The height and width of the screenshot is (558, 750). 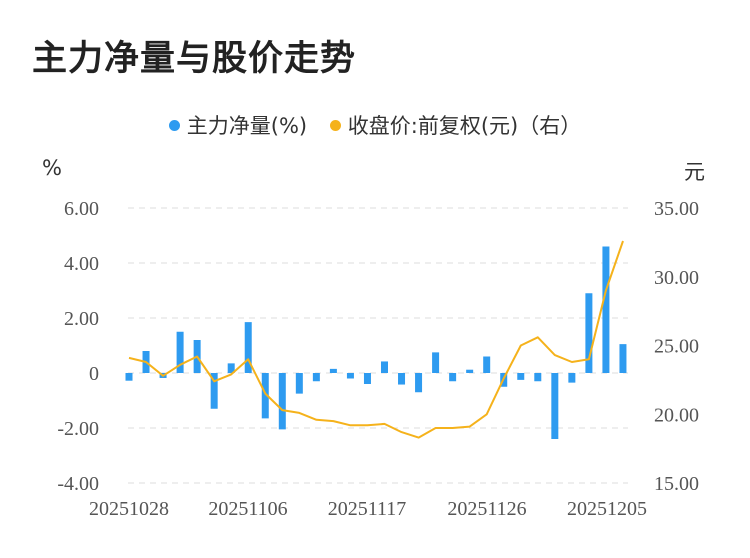 What do you see at coordinates (607, 509) in the screenshot?
I see `x-tick-label: 20251205` at bounding box center [607, 509].